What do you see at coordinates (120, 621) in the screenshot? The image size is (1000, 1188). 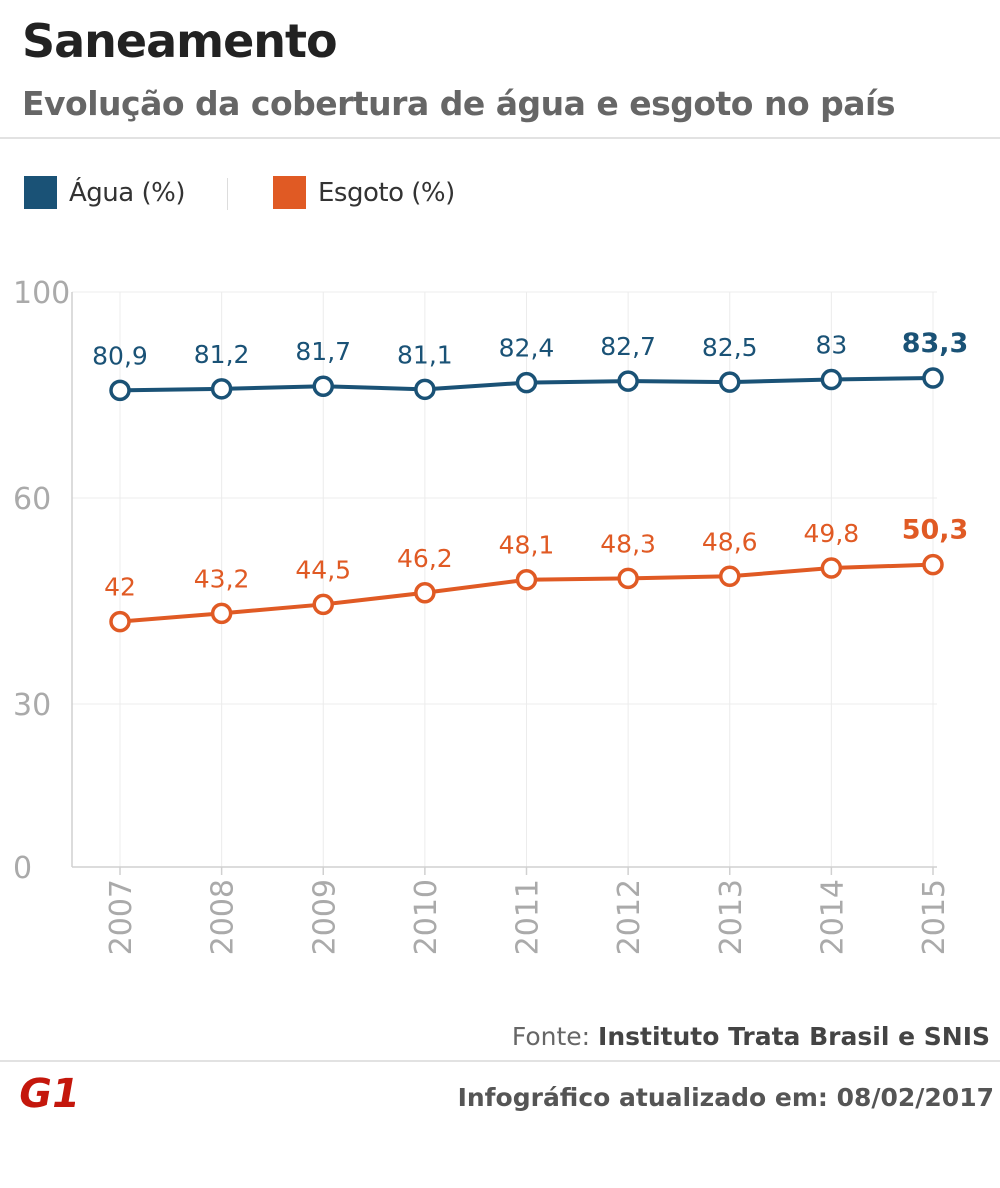 I see `data-point-esgoto-2007` at bounding box center [120, 621].